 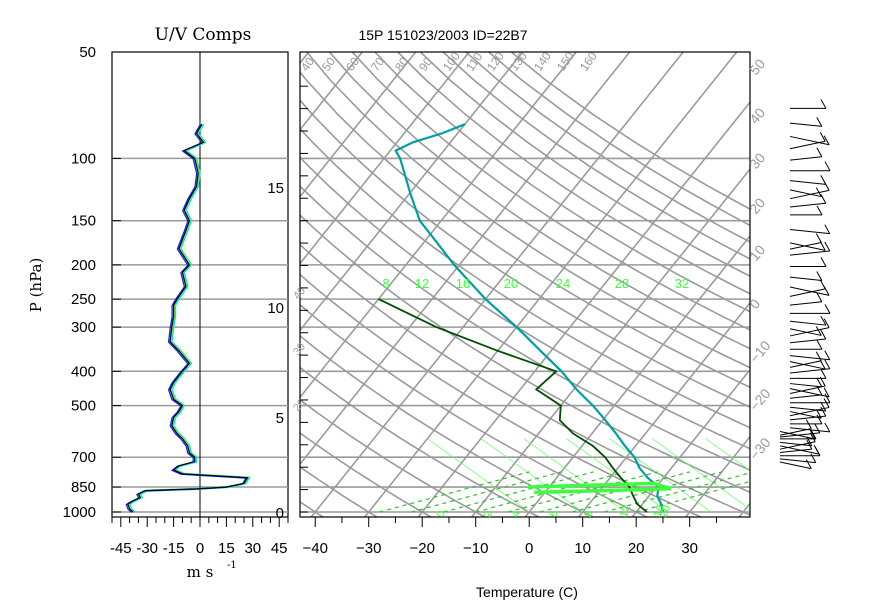 I want to click on uv-y-label: P (hPa), so click(x=36, y=285).